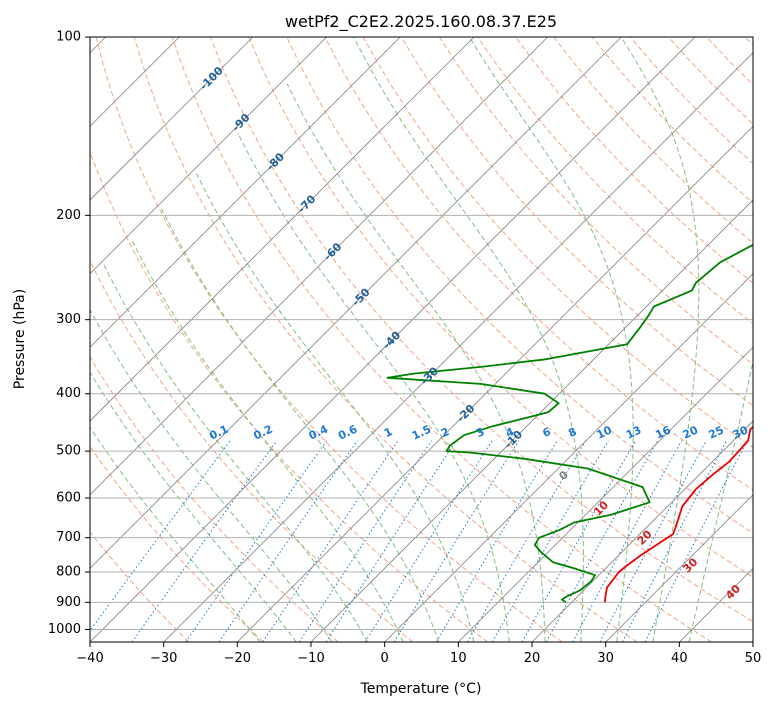 This screenshot has width=775, height=708. I want to click on y-axis-label: Pressure (hPa), so click(20, 339).